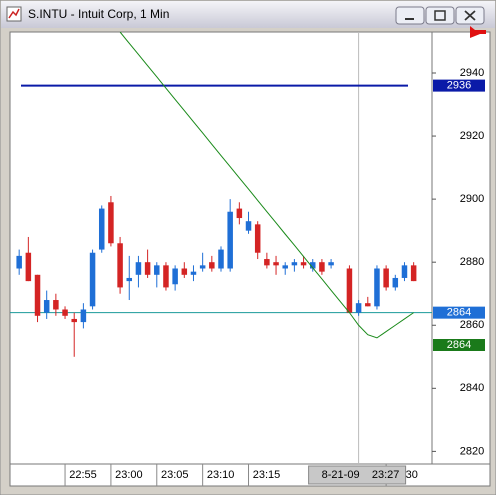 The height and width of the screenshot is (495, 496). What do you see at coordinates (267, 475) in the screenshot?
I see `x-tick-label: 23:15` at bounding box center [267, 475].